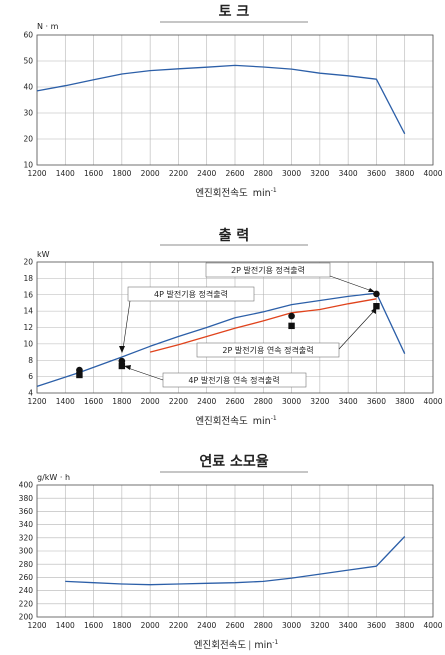  What do you see at coordinates (28, 328) in the screenshot?
I see `power-y-tick-labels: 4 6 8 10 12 14 16 18 20` at bounding box center [28, 328].